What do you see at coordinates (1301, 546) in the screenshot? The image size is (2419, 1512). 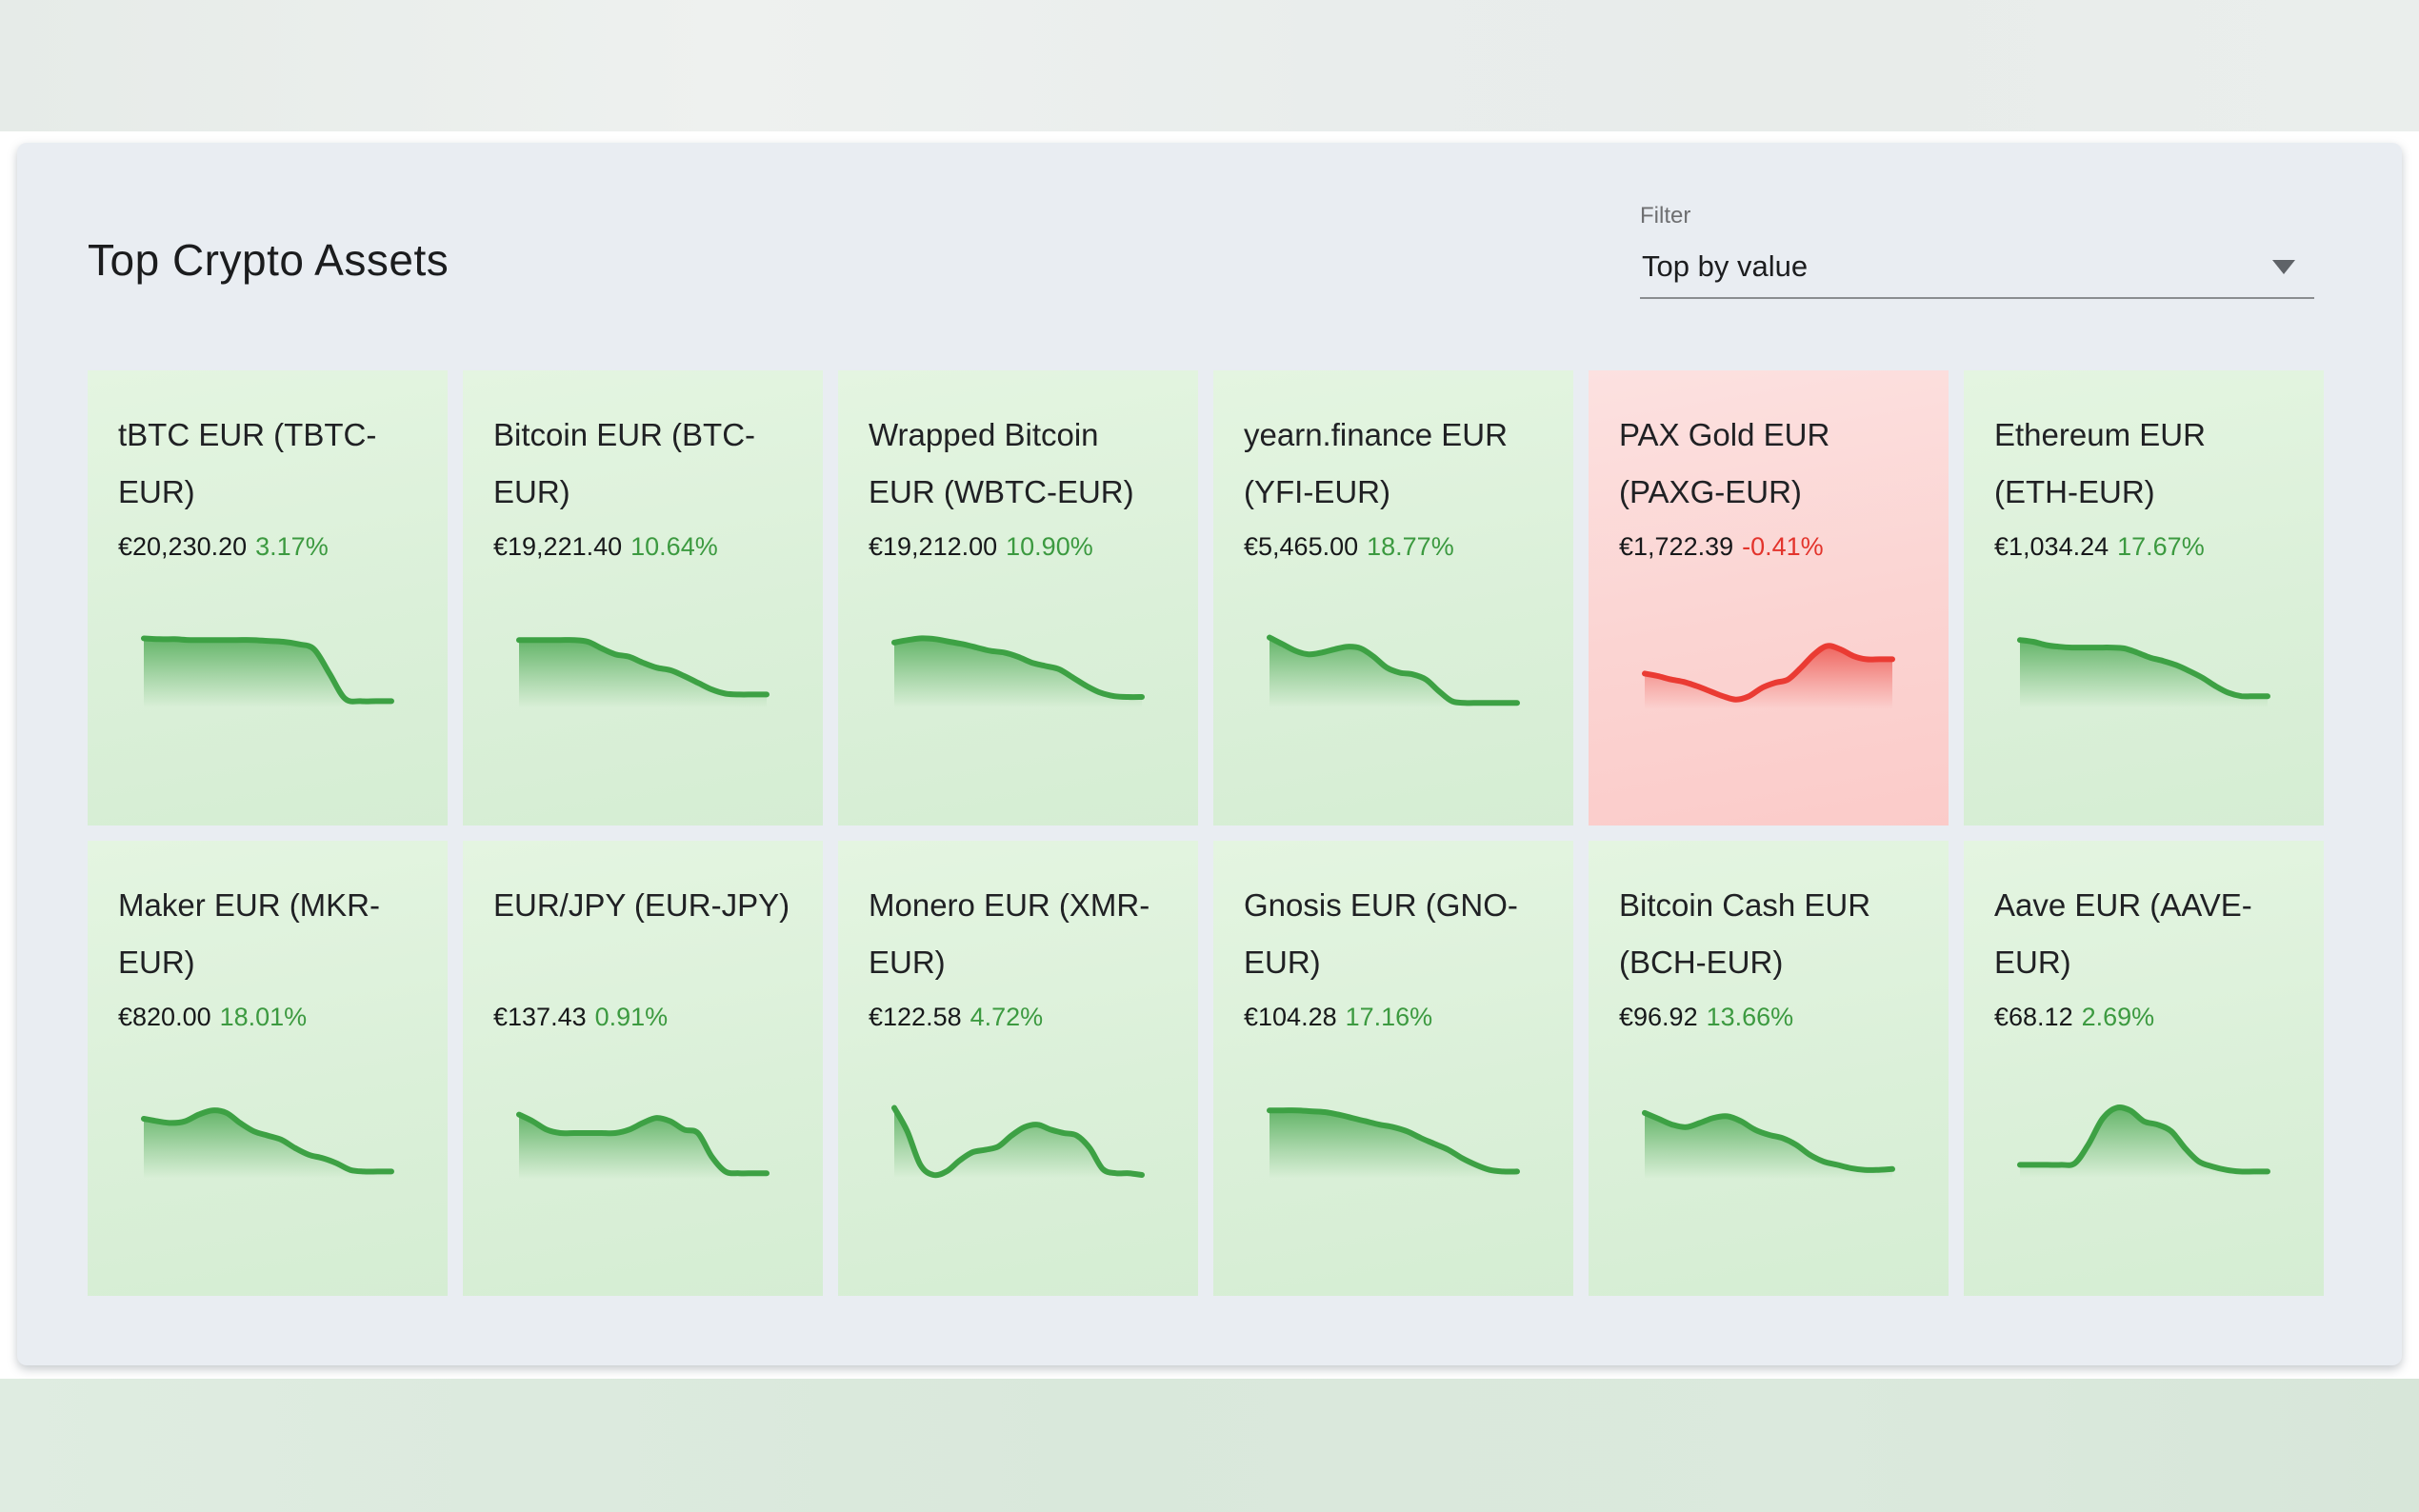 I see `asset-price: €5,465.00` at bounding box center [1301, 546].